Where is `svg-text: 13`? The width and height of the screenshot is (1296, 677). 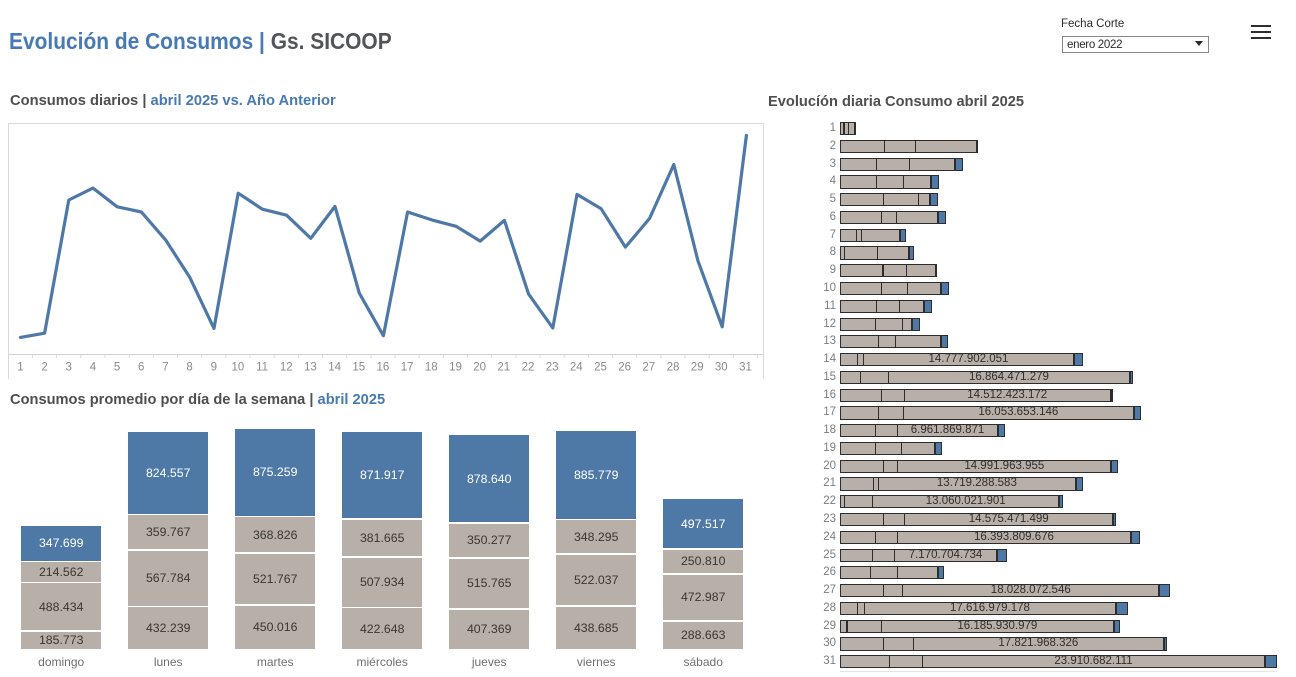
svg-text: 13 is located at coordinates (310, 367).